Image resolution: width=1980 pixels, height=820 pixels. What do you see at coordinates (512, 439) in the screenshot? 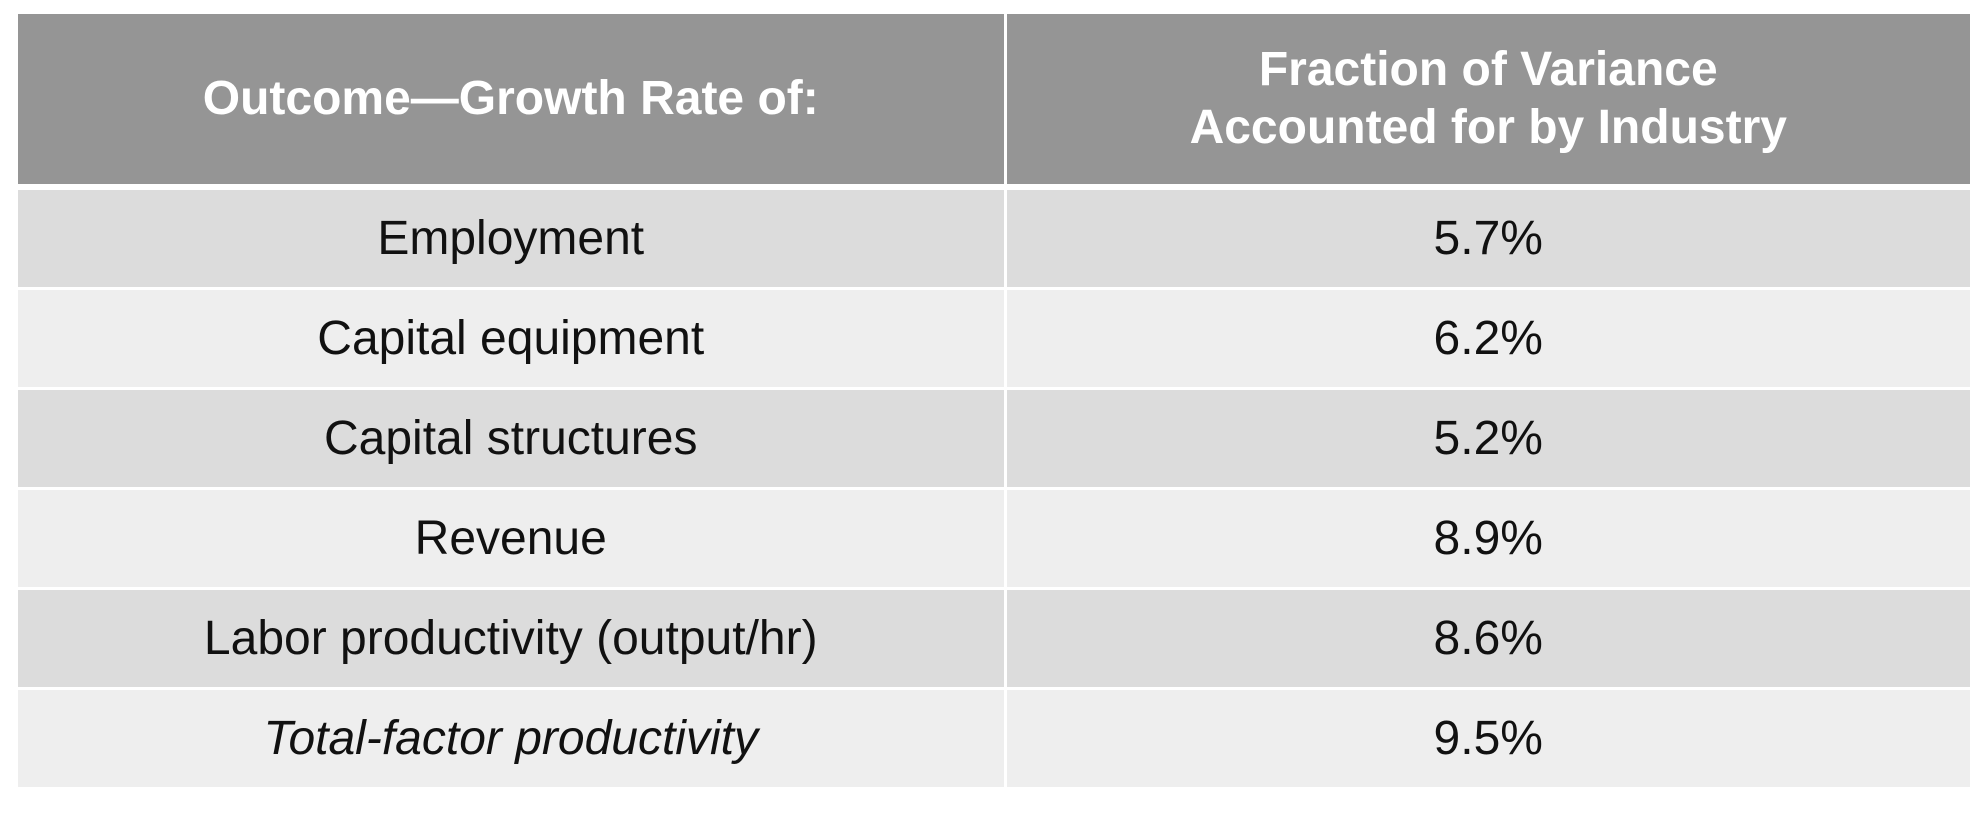
I see `outcome-cell: Capital structures` at bounding box center [512, 439].